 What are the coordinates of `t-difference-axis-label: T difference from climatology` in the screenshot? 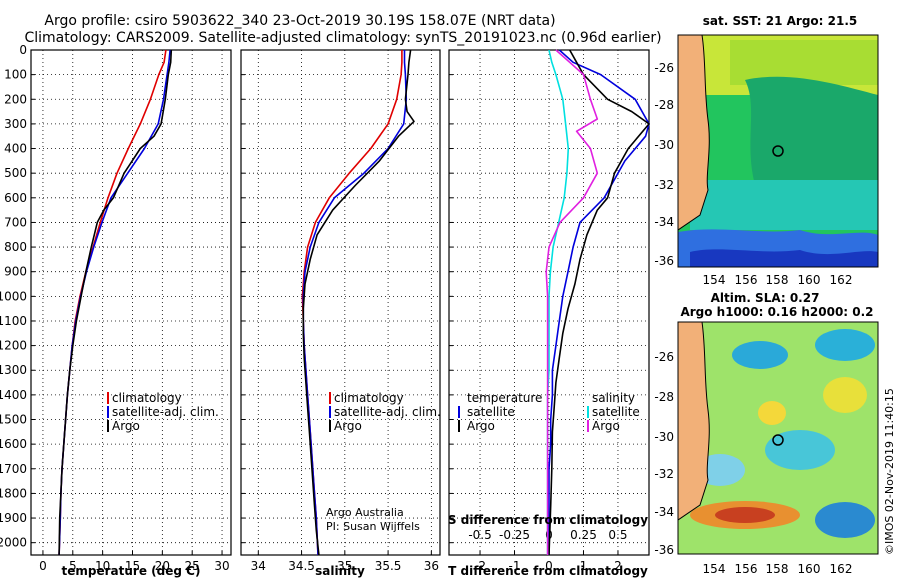 It's located at (548, 571).